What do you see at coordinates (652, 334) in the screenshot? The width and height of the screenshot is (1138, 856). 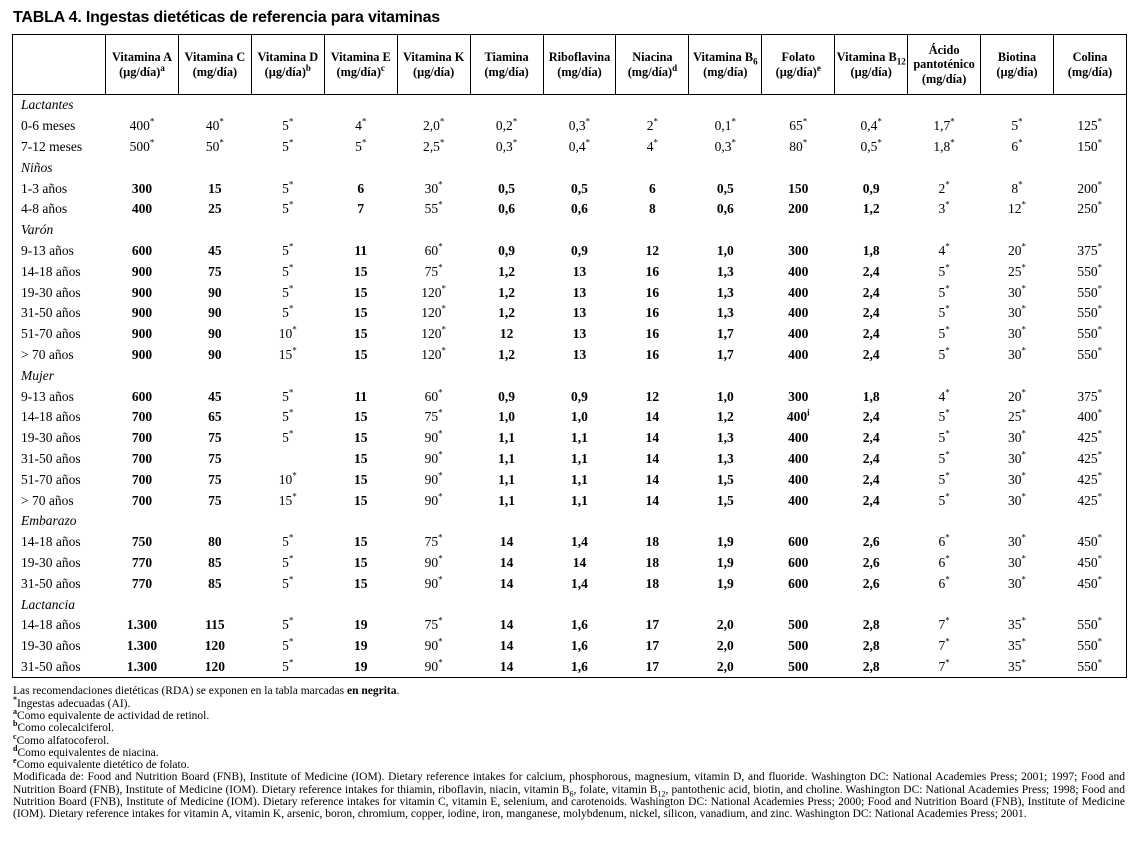 I see `cell: 16` at bounding box center [652, 334].